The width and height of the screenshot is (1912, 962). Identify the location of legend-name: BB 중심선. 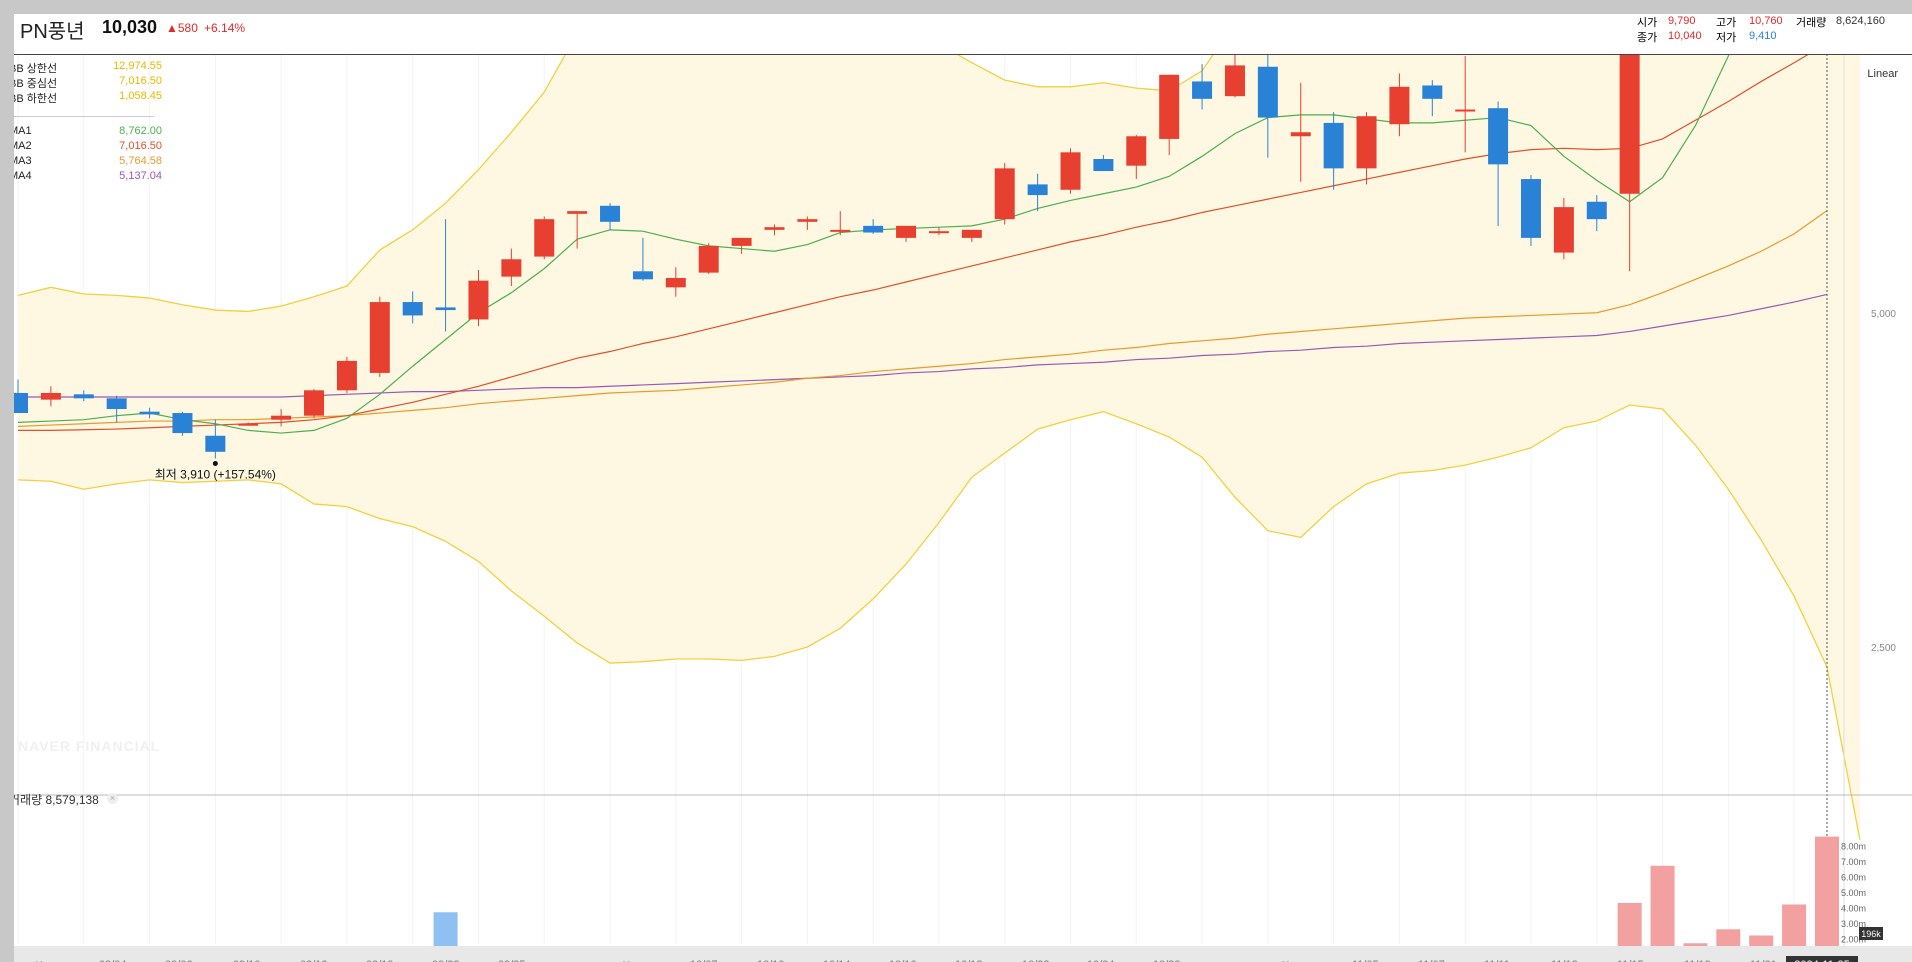
(36, 84).